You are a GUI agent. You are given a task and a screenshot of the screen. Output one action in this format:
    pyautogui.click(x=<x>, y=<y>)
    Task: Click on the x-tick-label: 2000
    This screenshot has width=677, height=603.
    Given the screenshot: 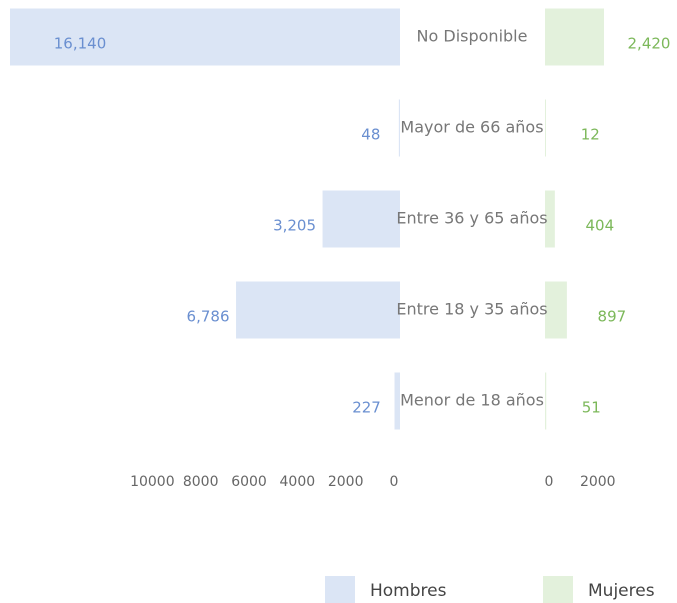 What is the action you would take?
    pyautogui.click(x=346, y=482)
    